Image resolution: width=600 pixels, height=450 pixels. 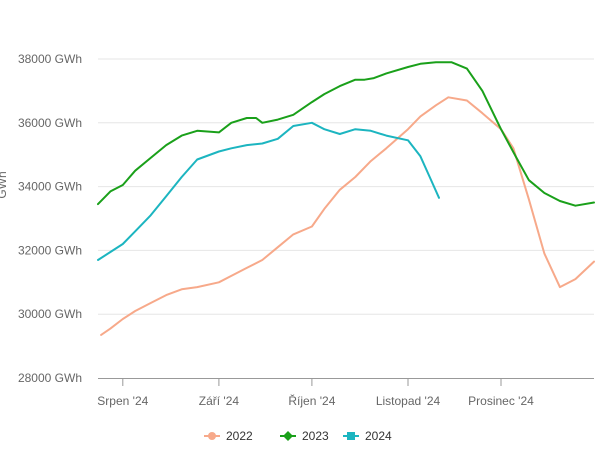 I want to click on legend-marker-circle, so click(x=212, y=436).